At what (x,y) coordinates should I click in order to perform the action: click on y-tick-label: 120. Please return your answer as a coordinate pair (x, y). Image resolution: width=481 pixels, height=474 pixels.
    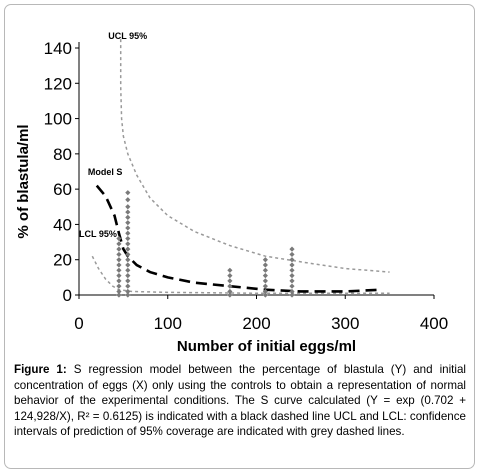
    Looking at the image, I should click on (58, 83).